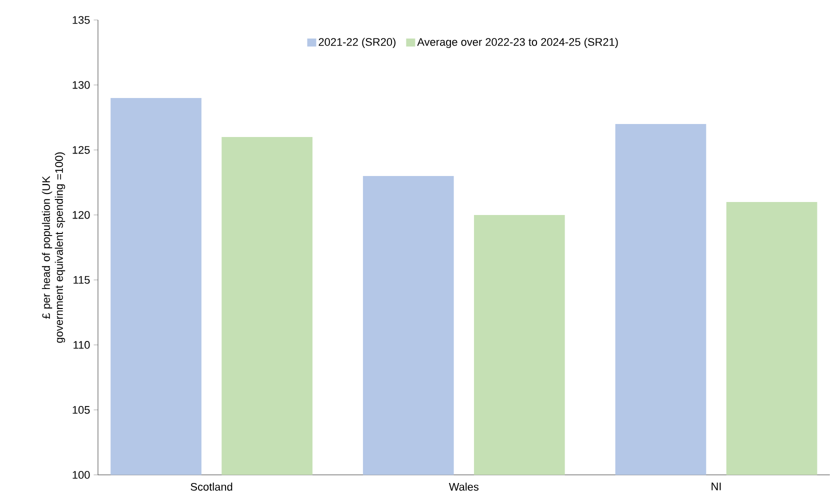 The image size is (830, 503). Describe the element at coordinates (81, 410) in the screenshot. I see `y-tick-label: 105` at that location.